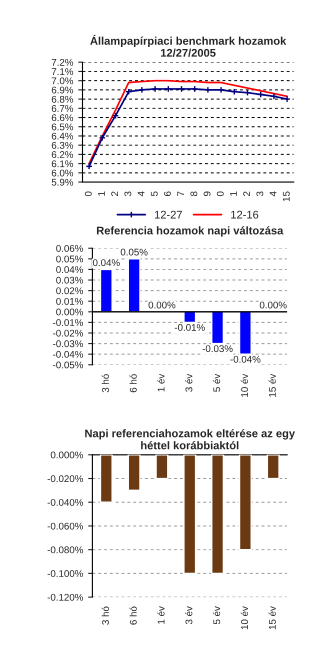 The width and height of the screenshot is (330, 662). What do you see at coordinates (63, 173) in the screenshot?
I see `y-tick-label: 6.0%` at bounding box center [63, 173].